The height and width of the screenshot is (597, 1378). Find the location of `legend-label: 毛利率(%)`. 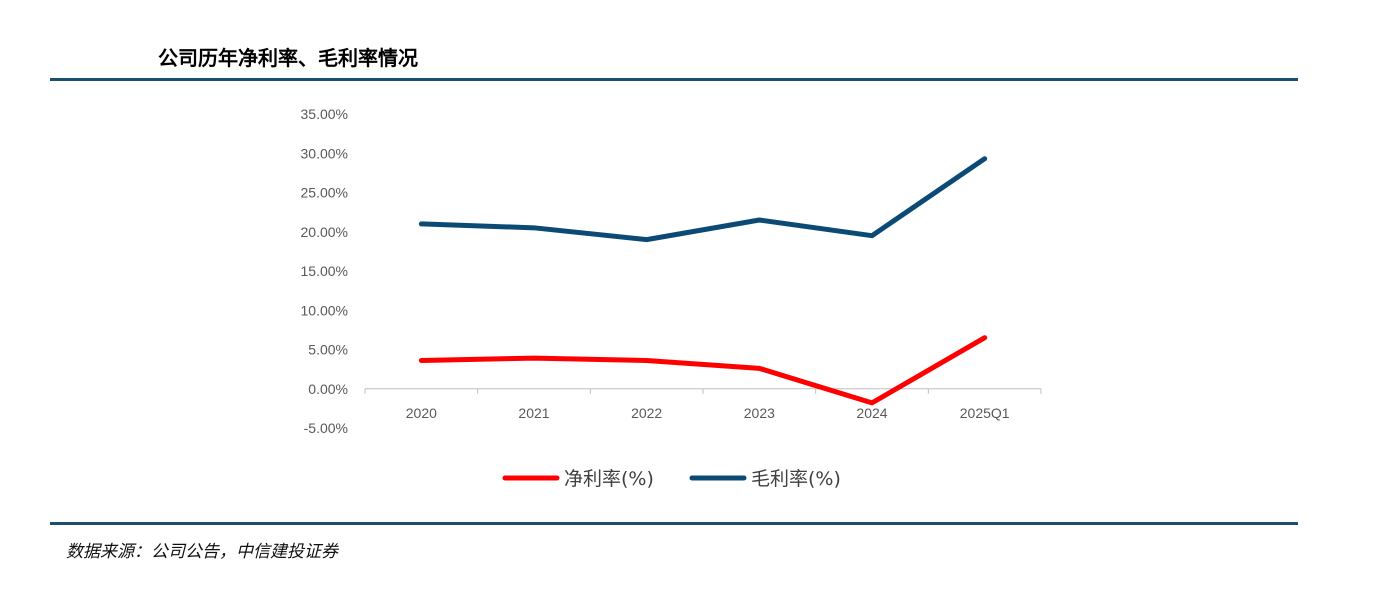

legend-label: 毛利率(%) is located at coordinates (796, 479).